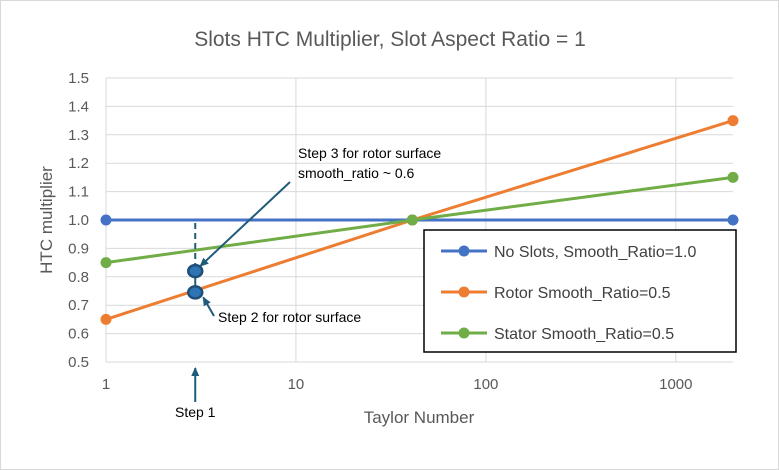  I want to click on y-axis-title: HTC multiplier, so click(46, 220).